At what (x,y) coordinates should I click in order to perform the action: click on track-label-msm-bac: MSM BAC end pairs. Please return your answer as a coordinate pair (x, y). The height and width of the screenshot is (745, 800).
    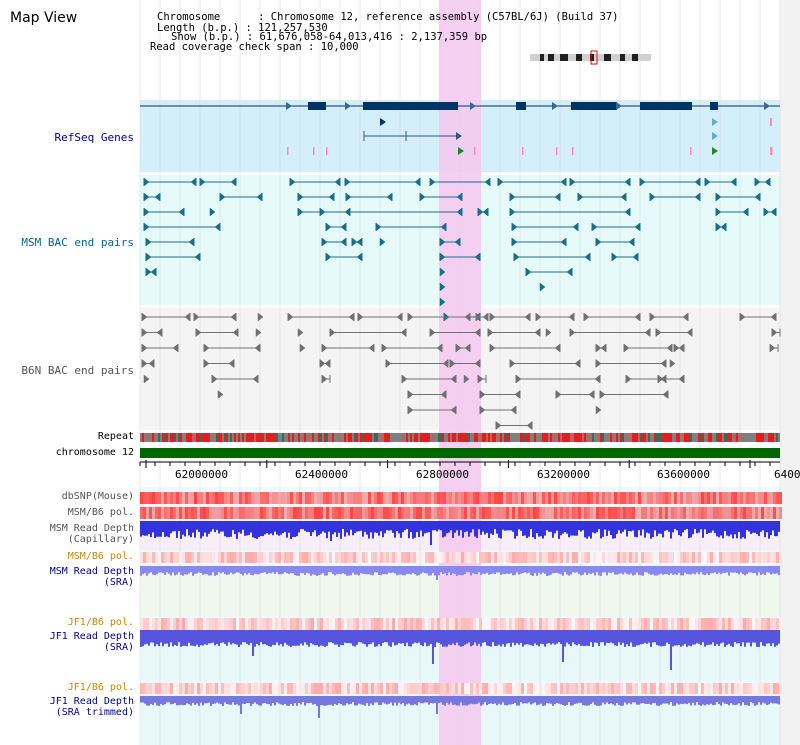
    Looking at the image, I should click on (77, 242).